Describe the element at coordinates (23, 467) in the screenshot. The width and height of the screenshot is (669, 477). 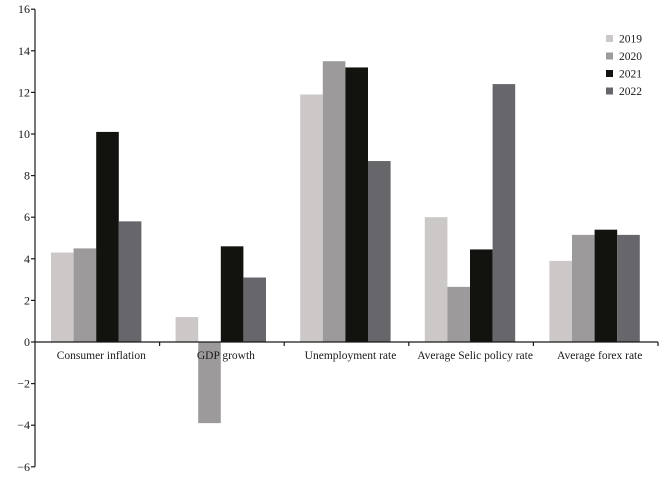
I see `y-tick-label: −6` at that location.